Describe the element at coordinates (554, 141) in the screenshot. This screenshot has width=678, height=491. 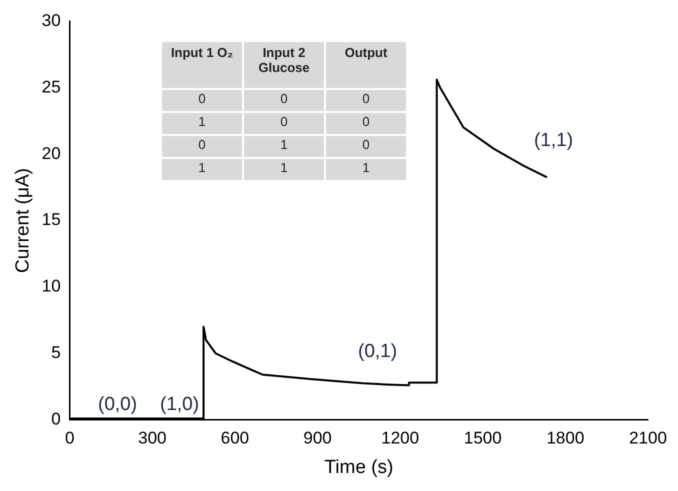
I see `annotation: (1,1)` at that location.